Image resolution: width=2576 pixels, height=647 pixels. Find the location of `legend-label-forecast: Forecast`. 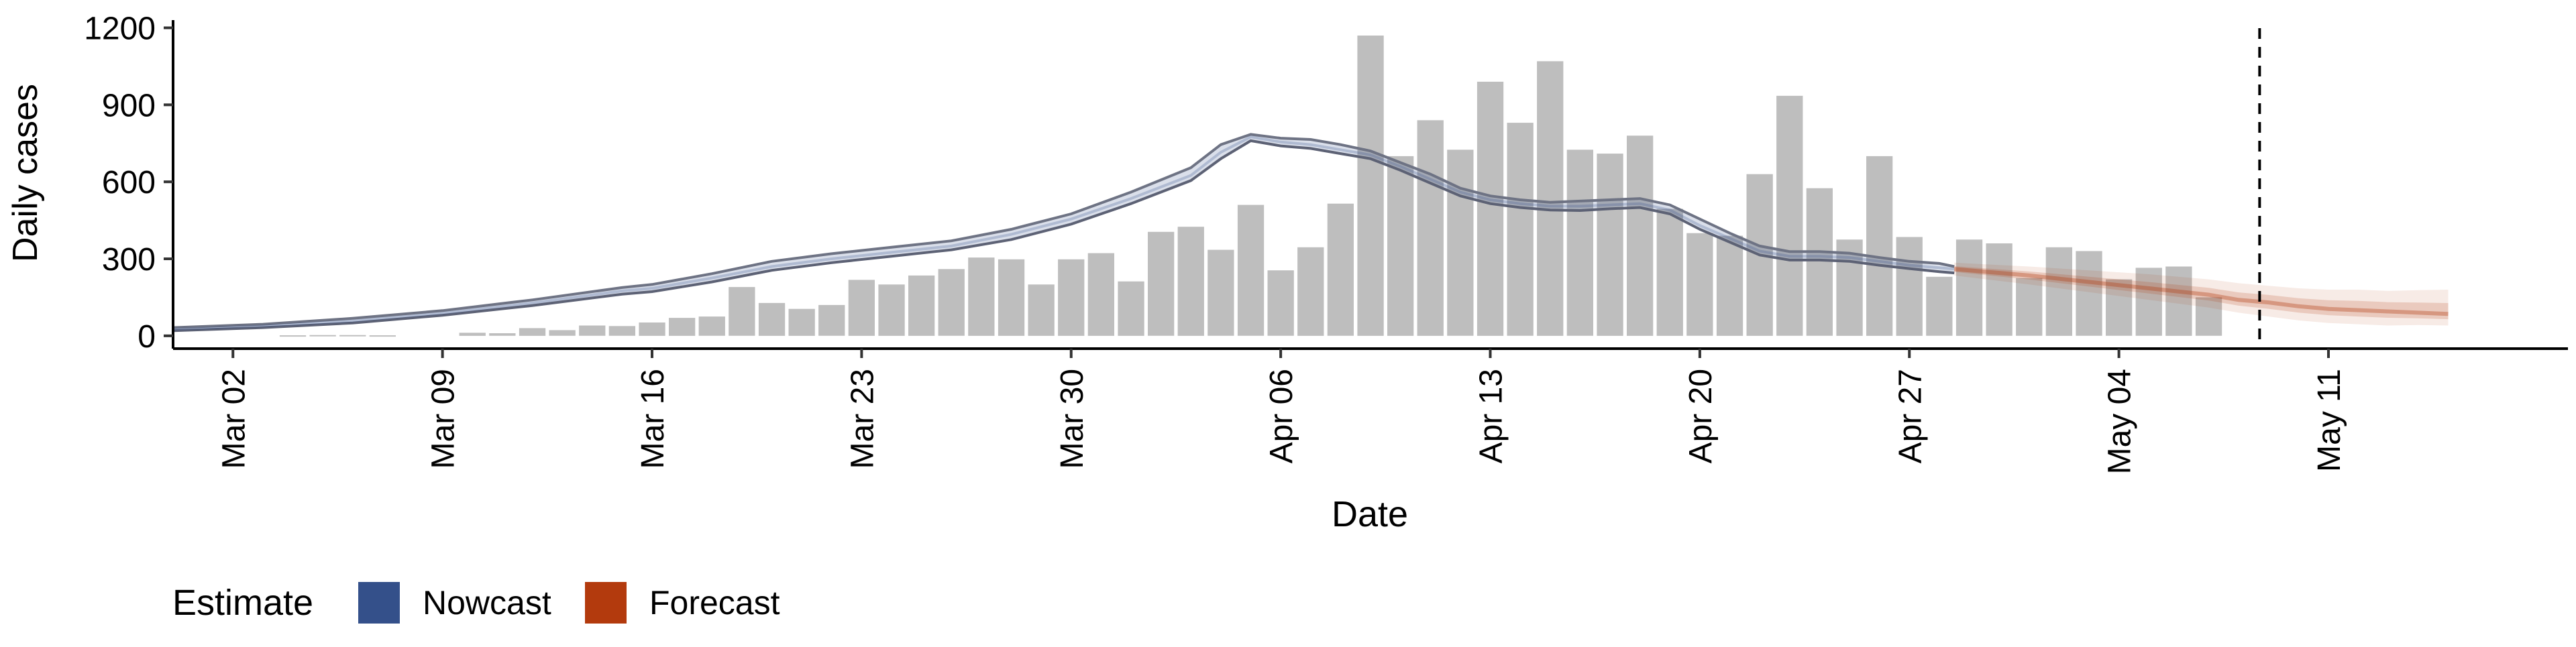

legend-label-forecast: Forecast is located at coordinates (714, 603).